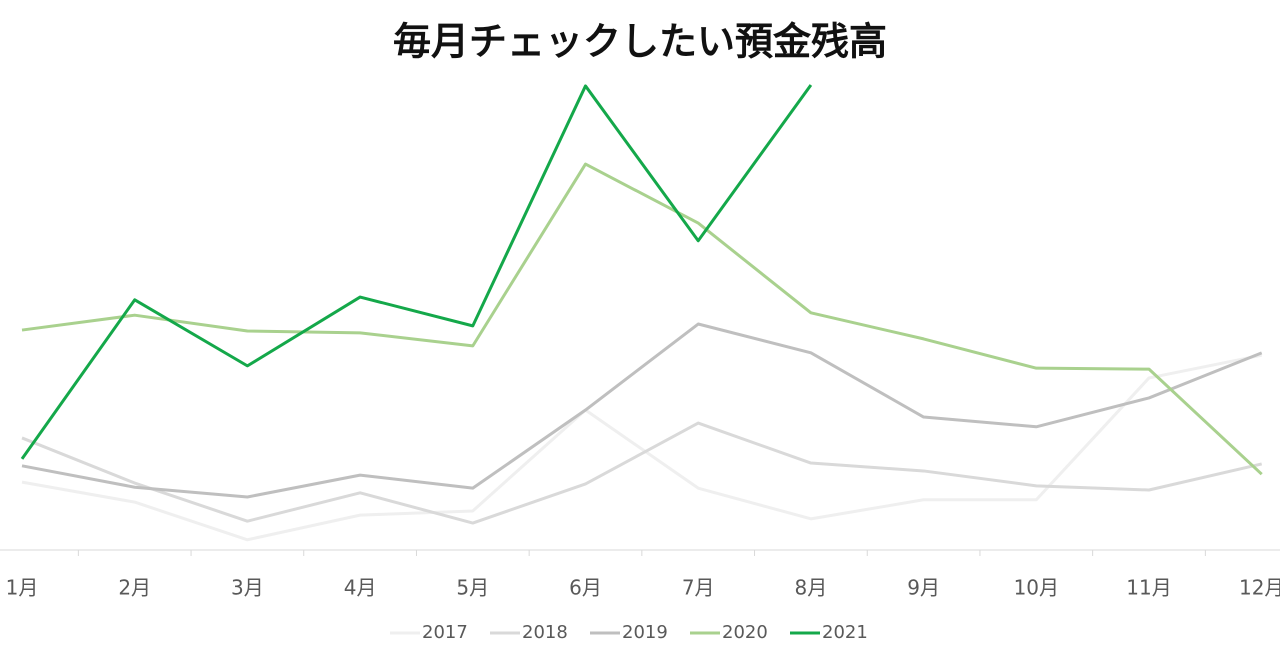  What do you see at coordinates (360, 588) in the screenshot?
I see `x-tick-label: 4月` at bounding box center [360, 588].